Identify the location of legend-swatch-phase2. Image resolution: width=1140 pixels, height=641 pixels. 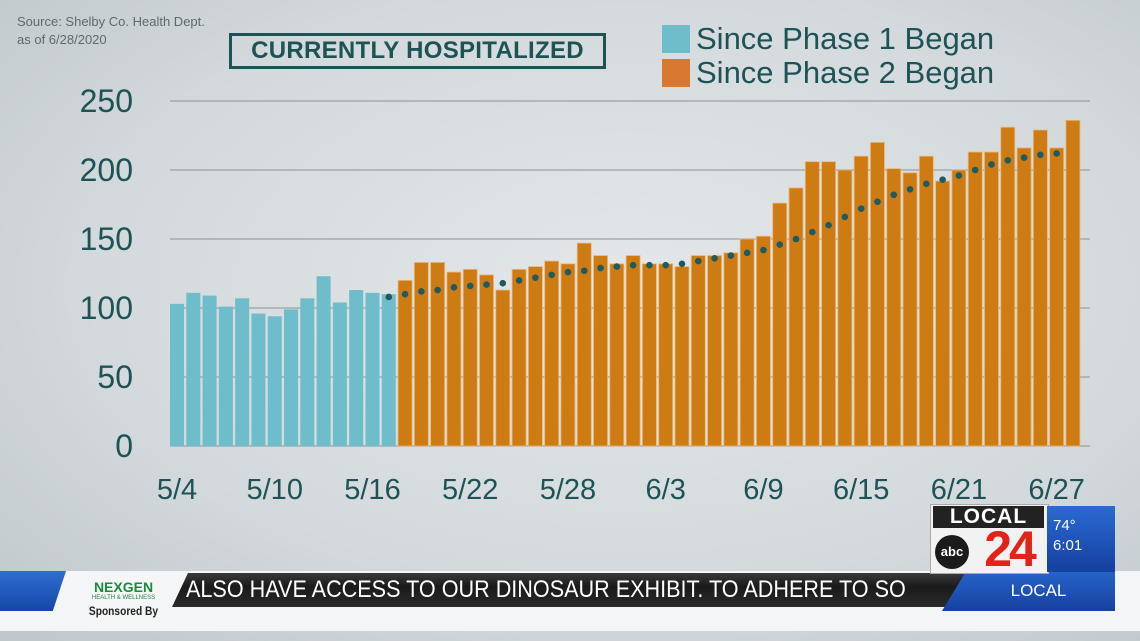
(676, 73).